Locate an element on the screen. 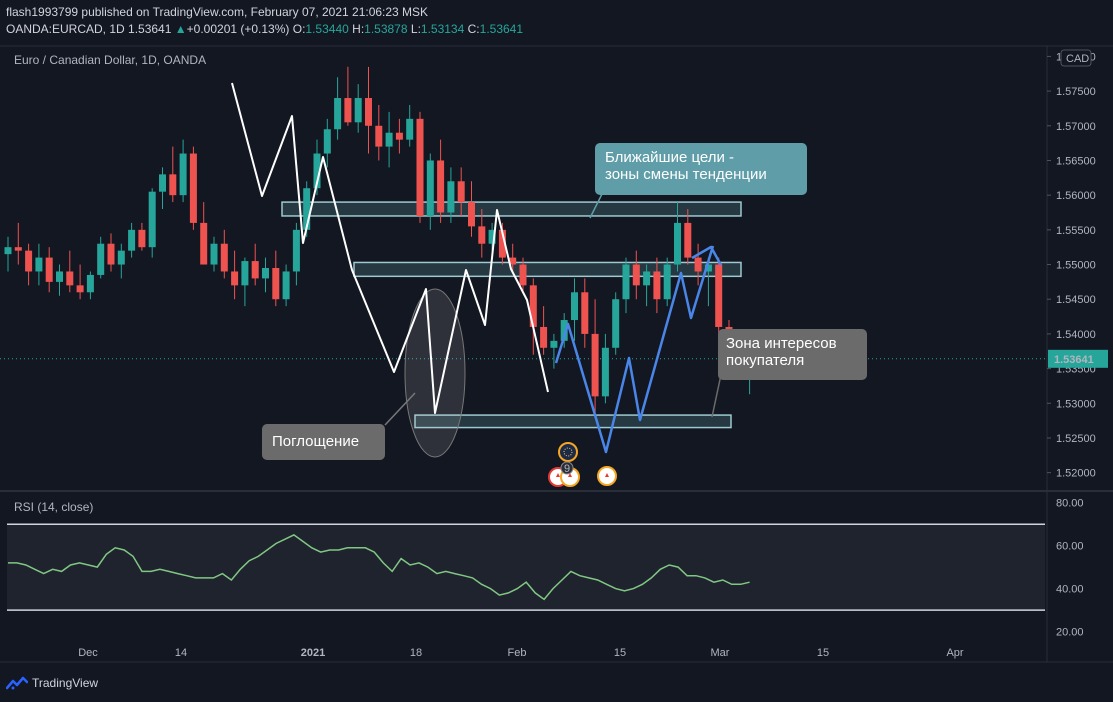 Image resolution: width=1113 pixels, height=702 pixels. price-tick-label: 1.57000 is located at coordinates (1076, 127).